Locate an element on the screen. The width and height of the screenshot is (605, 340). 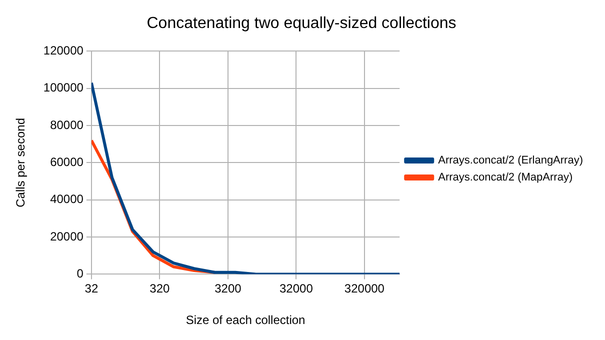
legend-label: Arrays.concat/2 (ErlangArray) is located at coordinates (511, 160).